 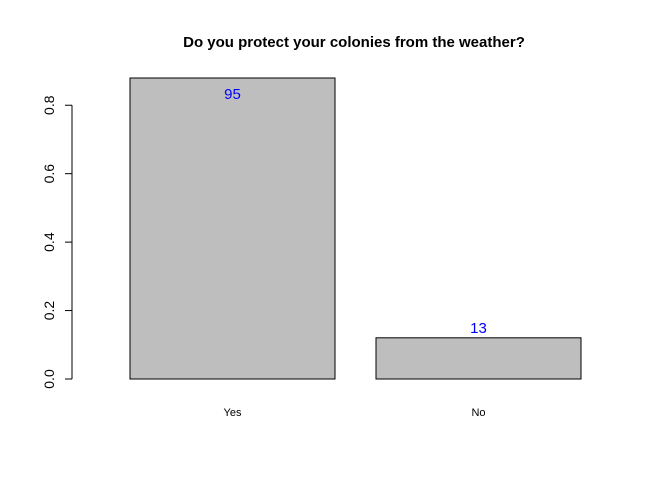 I want to click on y-tick-label: 0.6, so click(x=49, y=174).